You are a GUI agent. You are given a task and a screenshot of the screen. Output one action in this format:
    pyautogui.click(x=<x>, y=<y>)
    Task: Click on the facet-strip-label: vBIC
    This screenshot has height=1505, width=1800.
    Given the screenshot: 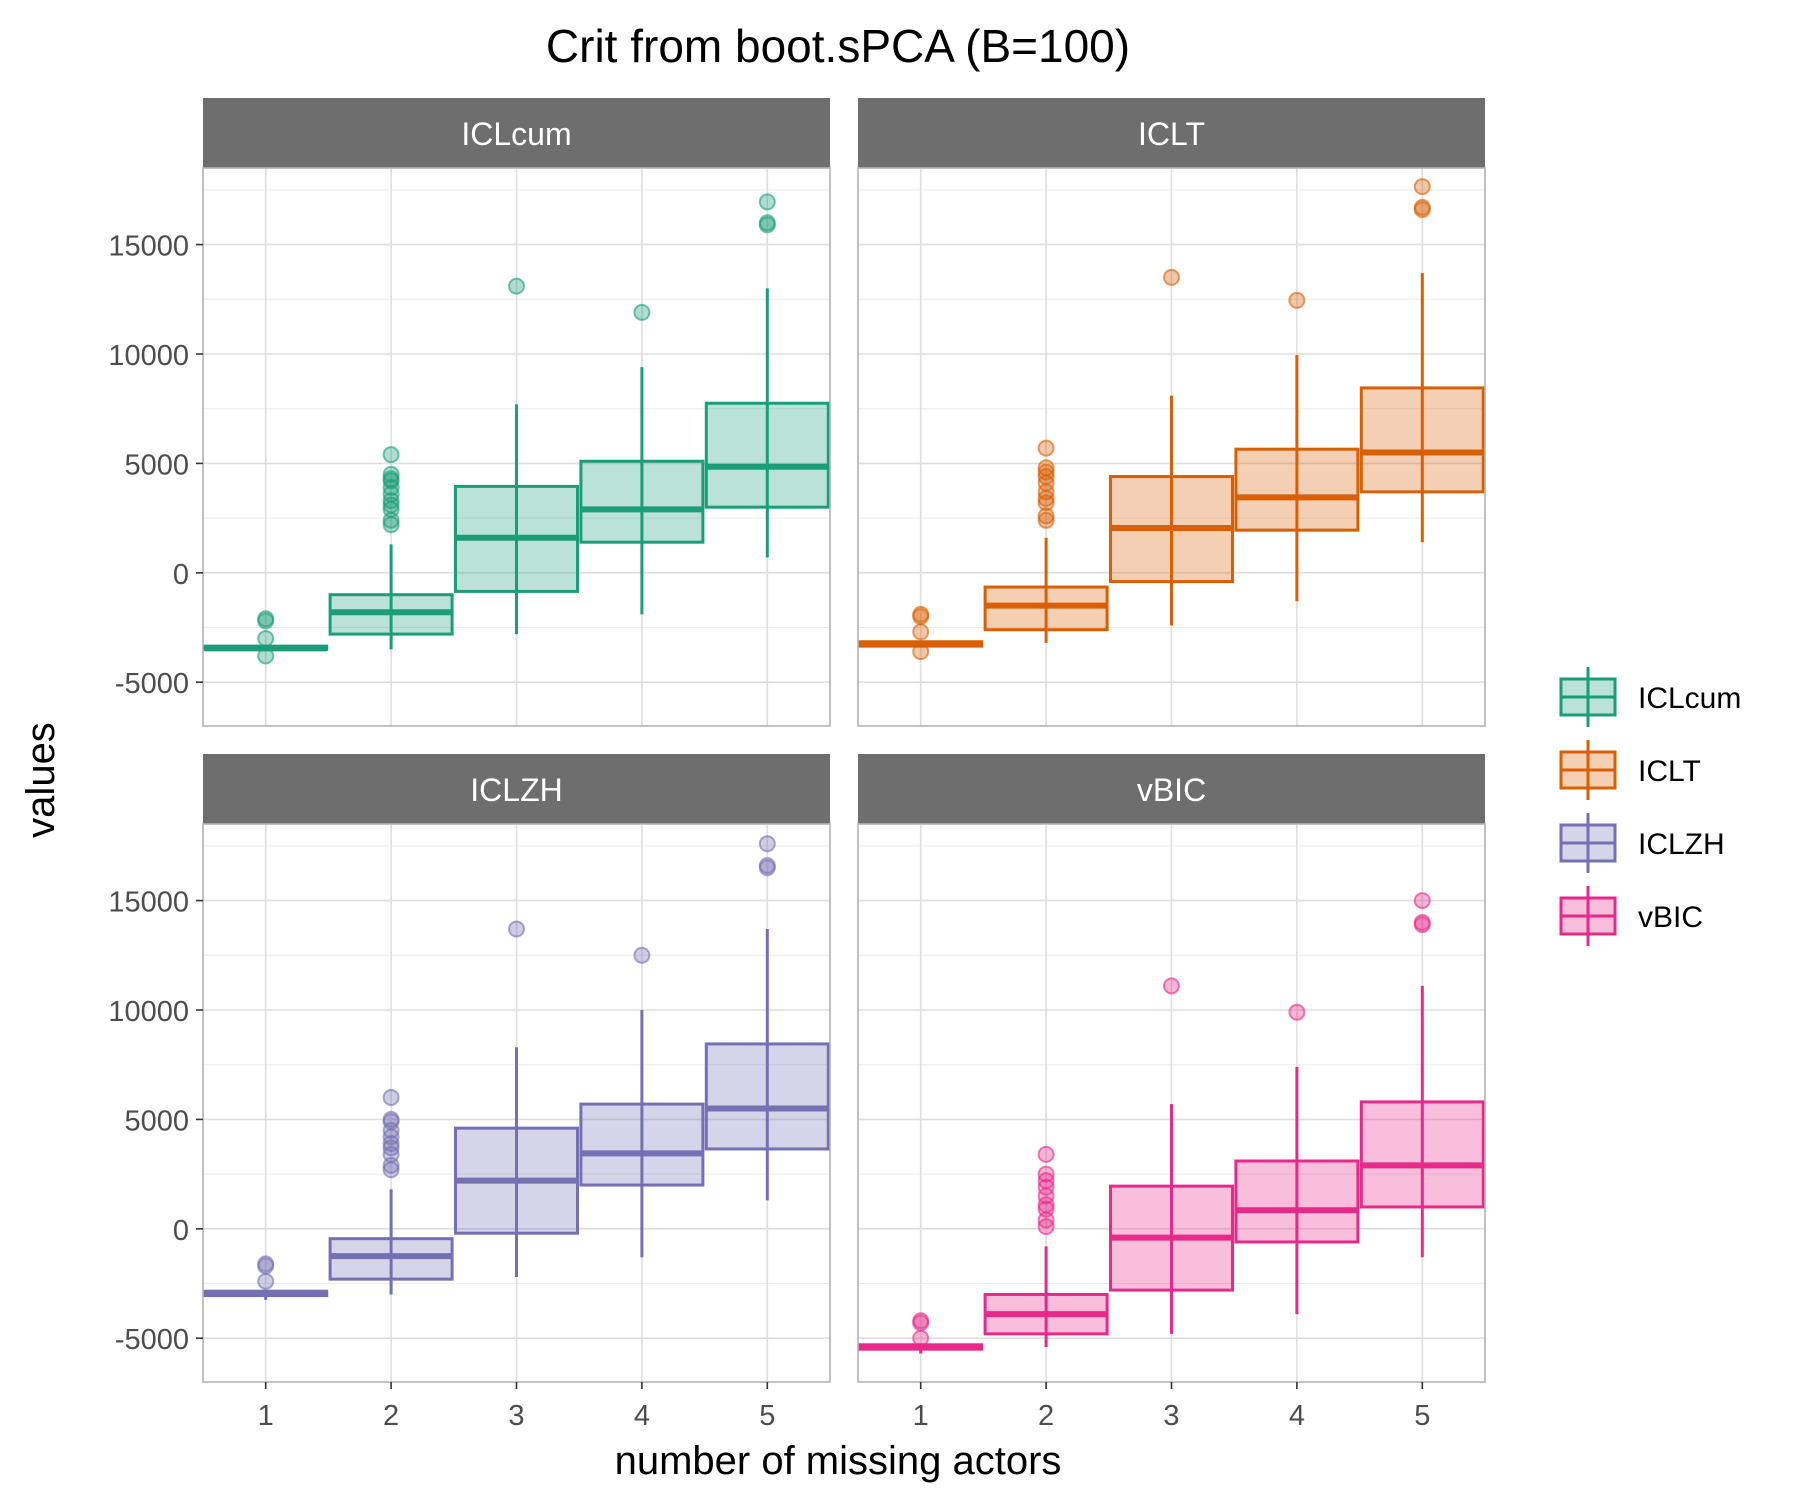 What is the action you would take?
    pyautogui.click(x=1171, y=790)
    